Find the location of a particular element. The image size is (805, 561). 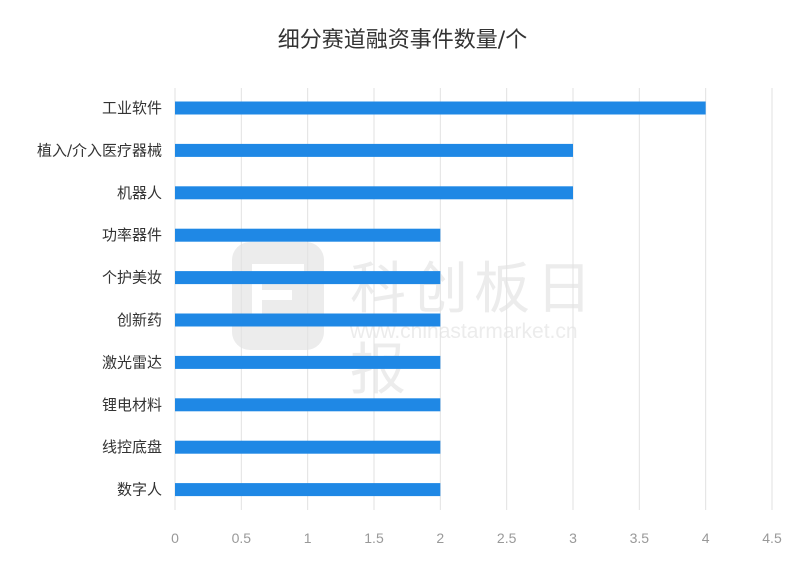

watermark-logo-icon is located at coordinates (278, 296).